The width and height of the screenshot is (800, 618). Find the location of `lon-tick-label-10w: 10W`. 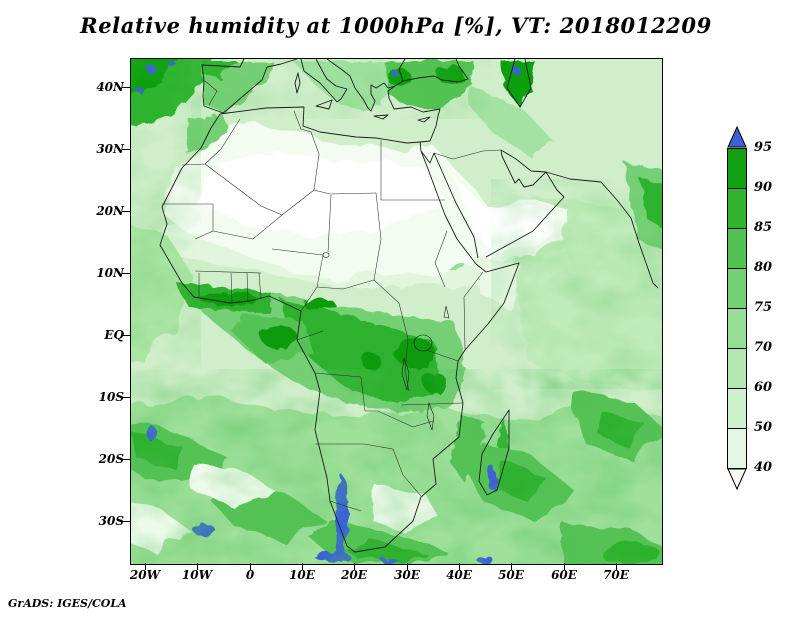

lon-tick-label-10w: 10W is located at coordinates (197, 575).